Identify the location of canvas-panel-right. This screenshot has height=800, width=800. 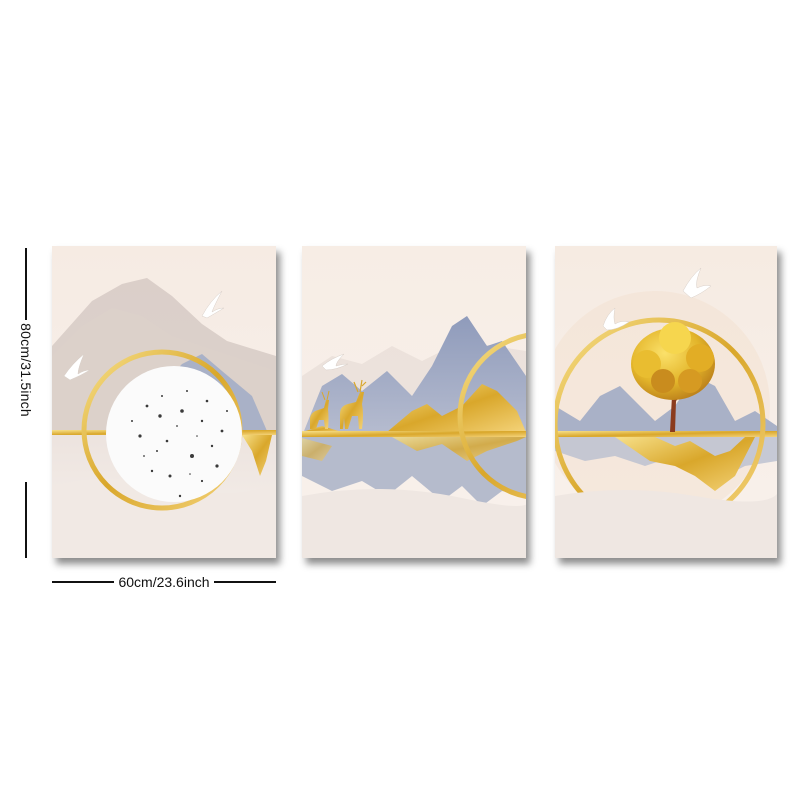
(666, 402).